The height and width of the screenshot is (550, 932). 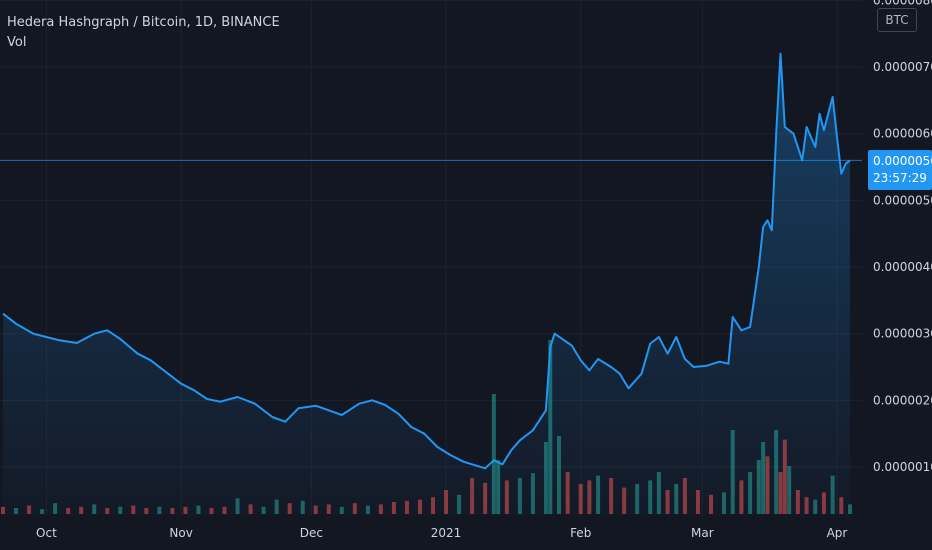 I want to click on x-tick-label: Apr, so click(x=837, y=533).